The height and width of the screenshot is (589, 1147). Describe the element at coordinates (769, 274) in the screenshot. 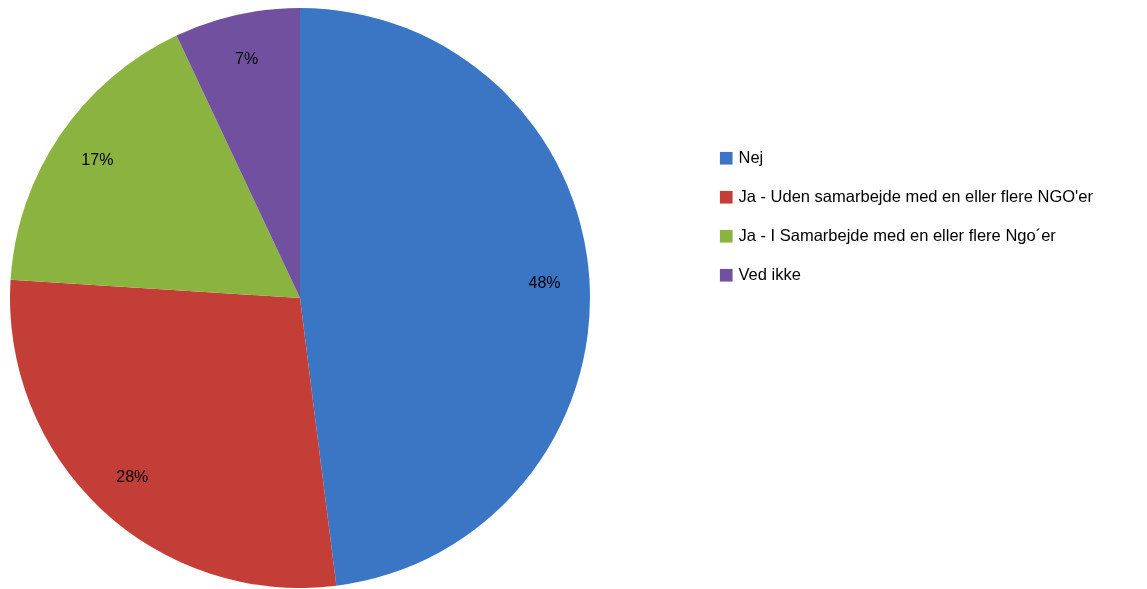

I see `legend-label: Ved ikke` at that location.